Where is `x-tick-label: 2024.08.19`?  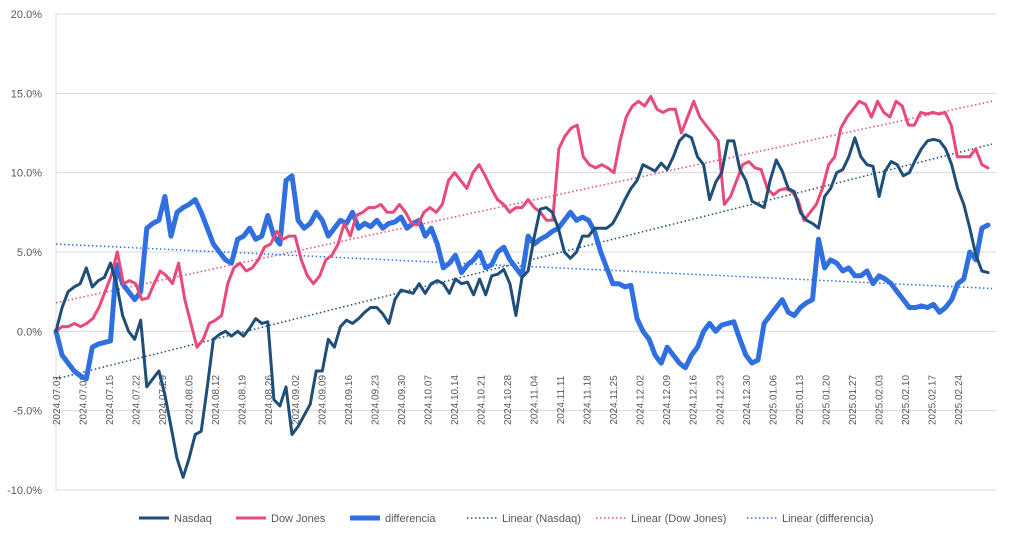 x-tick-label: 2024.08.19 is located at coordinates (243, 400).